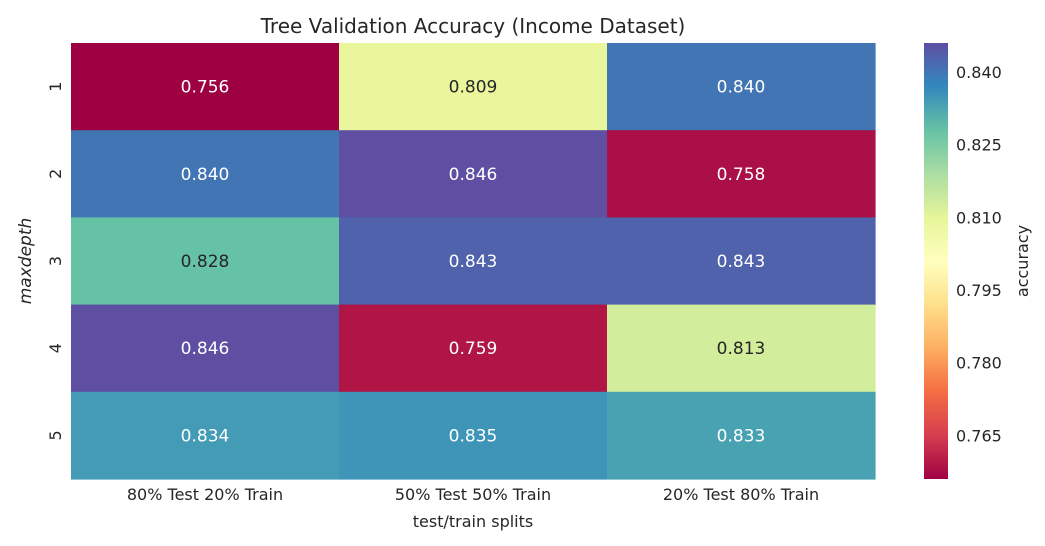 The width and height of the screenshot is (1045, 546). I want to click on heatmap-cell-label: 0.833, so click(741, 436).